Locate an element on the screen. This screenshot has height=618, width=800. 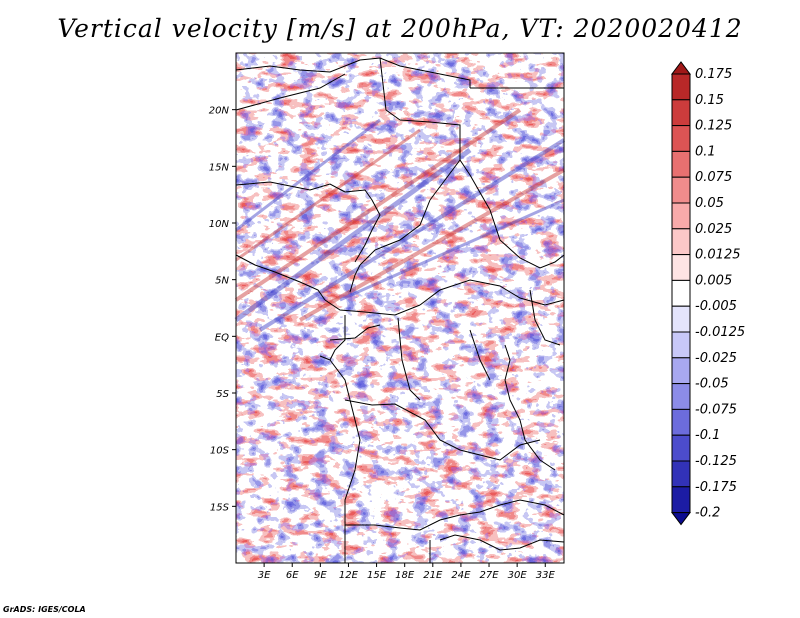
y-tick-label: EQ is located at coordinates (222, 337).